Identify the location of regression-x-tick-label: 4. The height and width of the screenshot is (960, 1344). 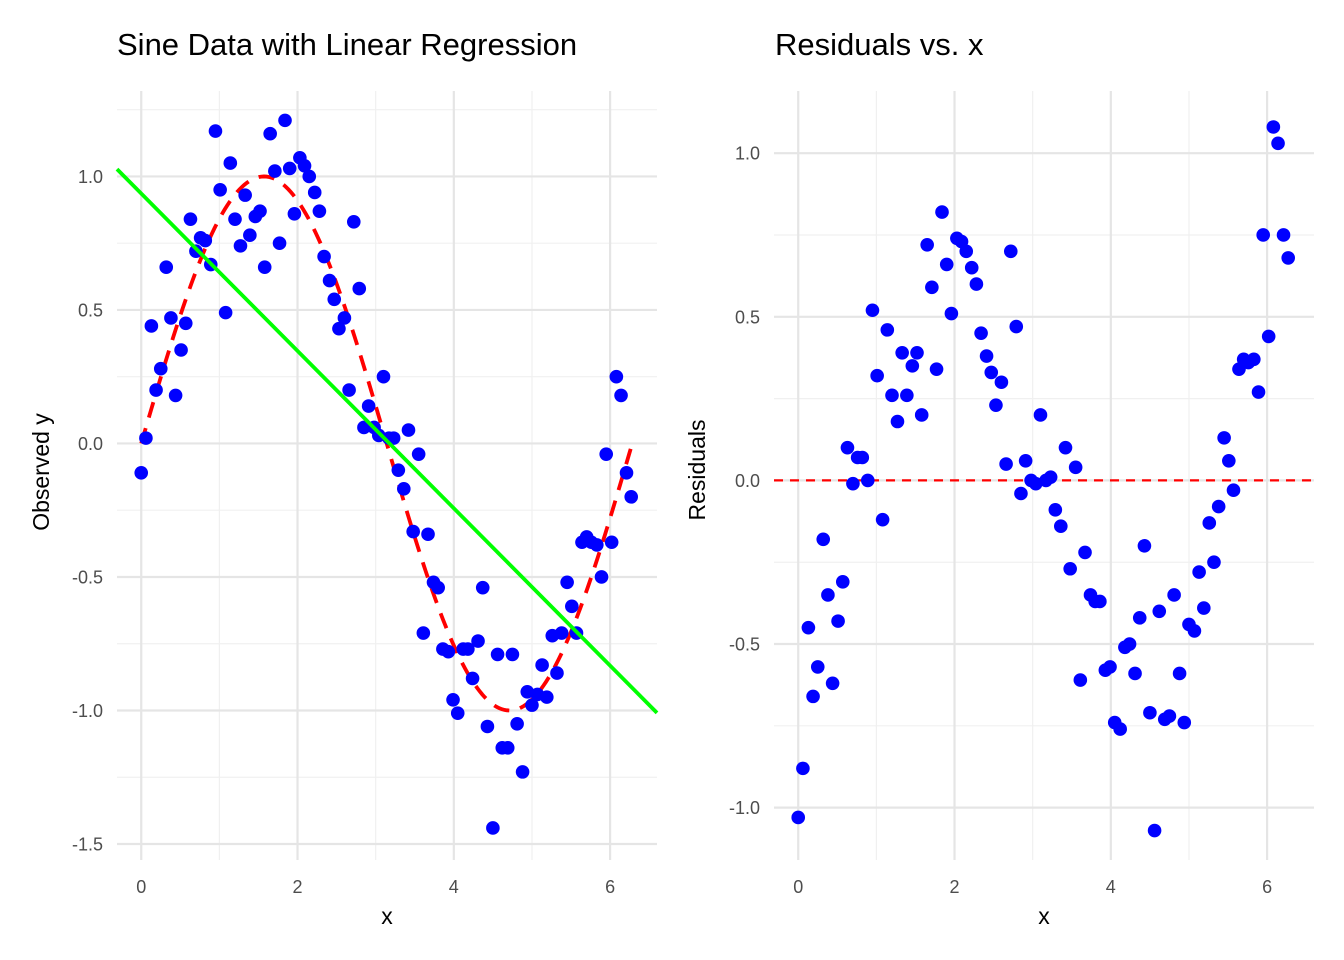
(454, 887).